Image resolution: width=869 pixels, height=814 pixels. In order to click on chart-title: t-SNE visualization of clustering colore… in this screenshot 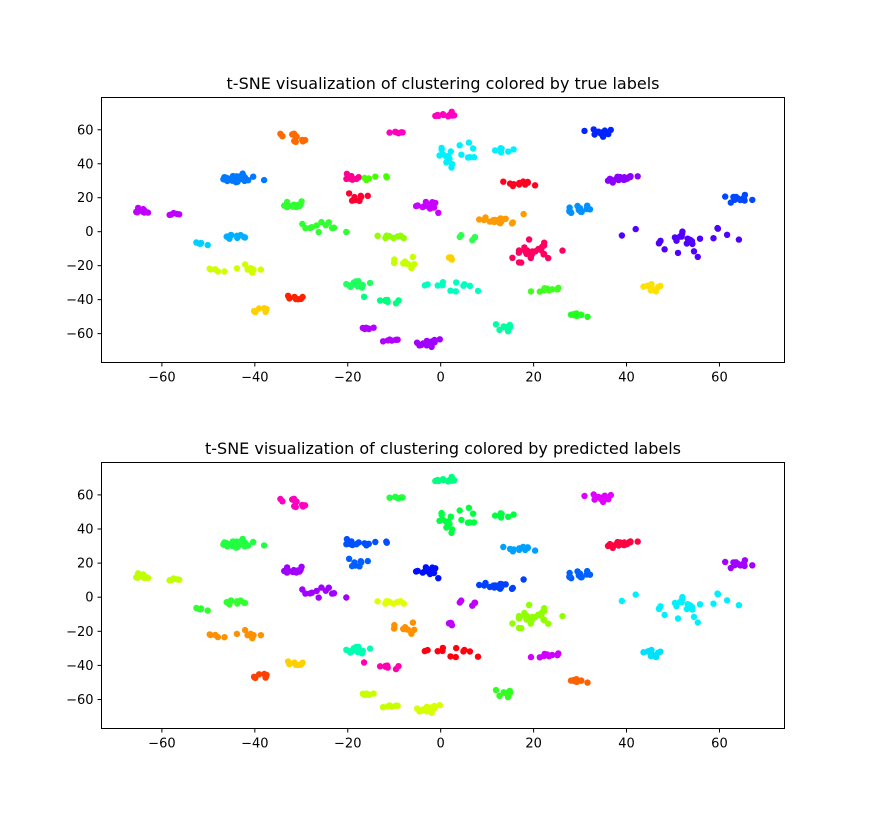, I will do `click(443, 448)`.